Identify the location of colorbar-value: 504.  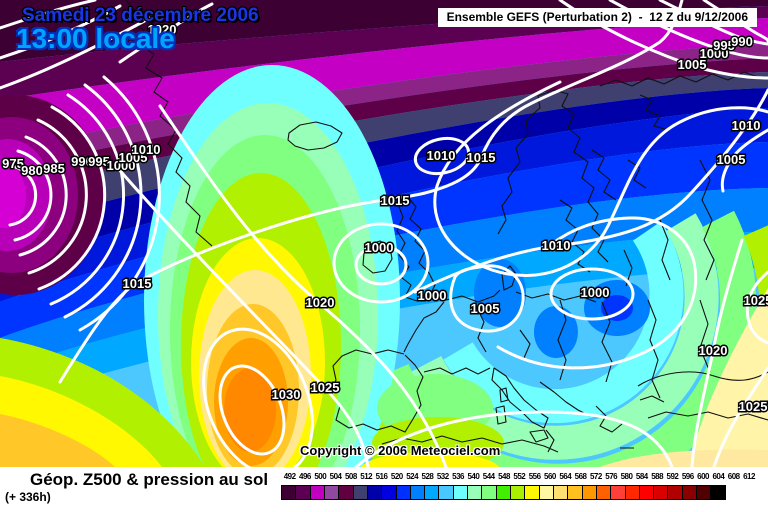
(335, 476).